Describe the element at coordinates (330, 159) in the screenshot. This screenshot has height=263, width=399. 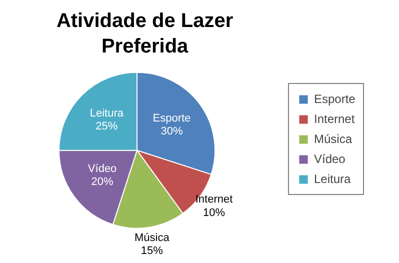
I see `legend-label: Vídeo` at that location.